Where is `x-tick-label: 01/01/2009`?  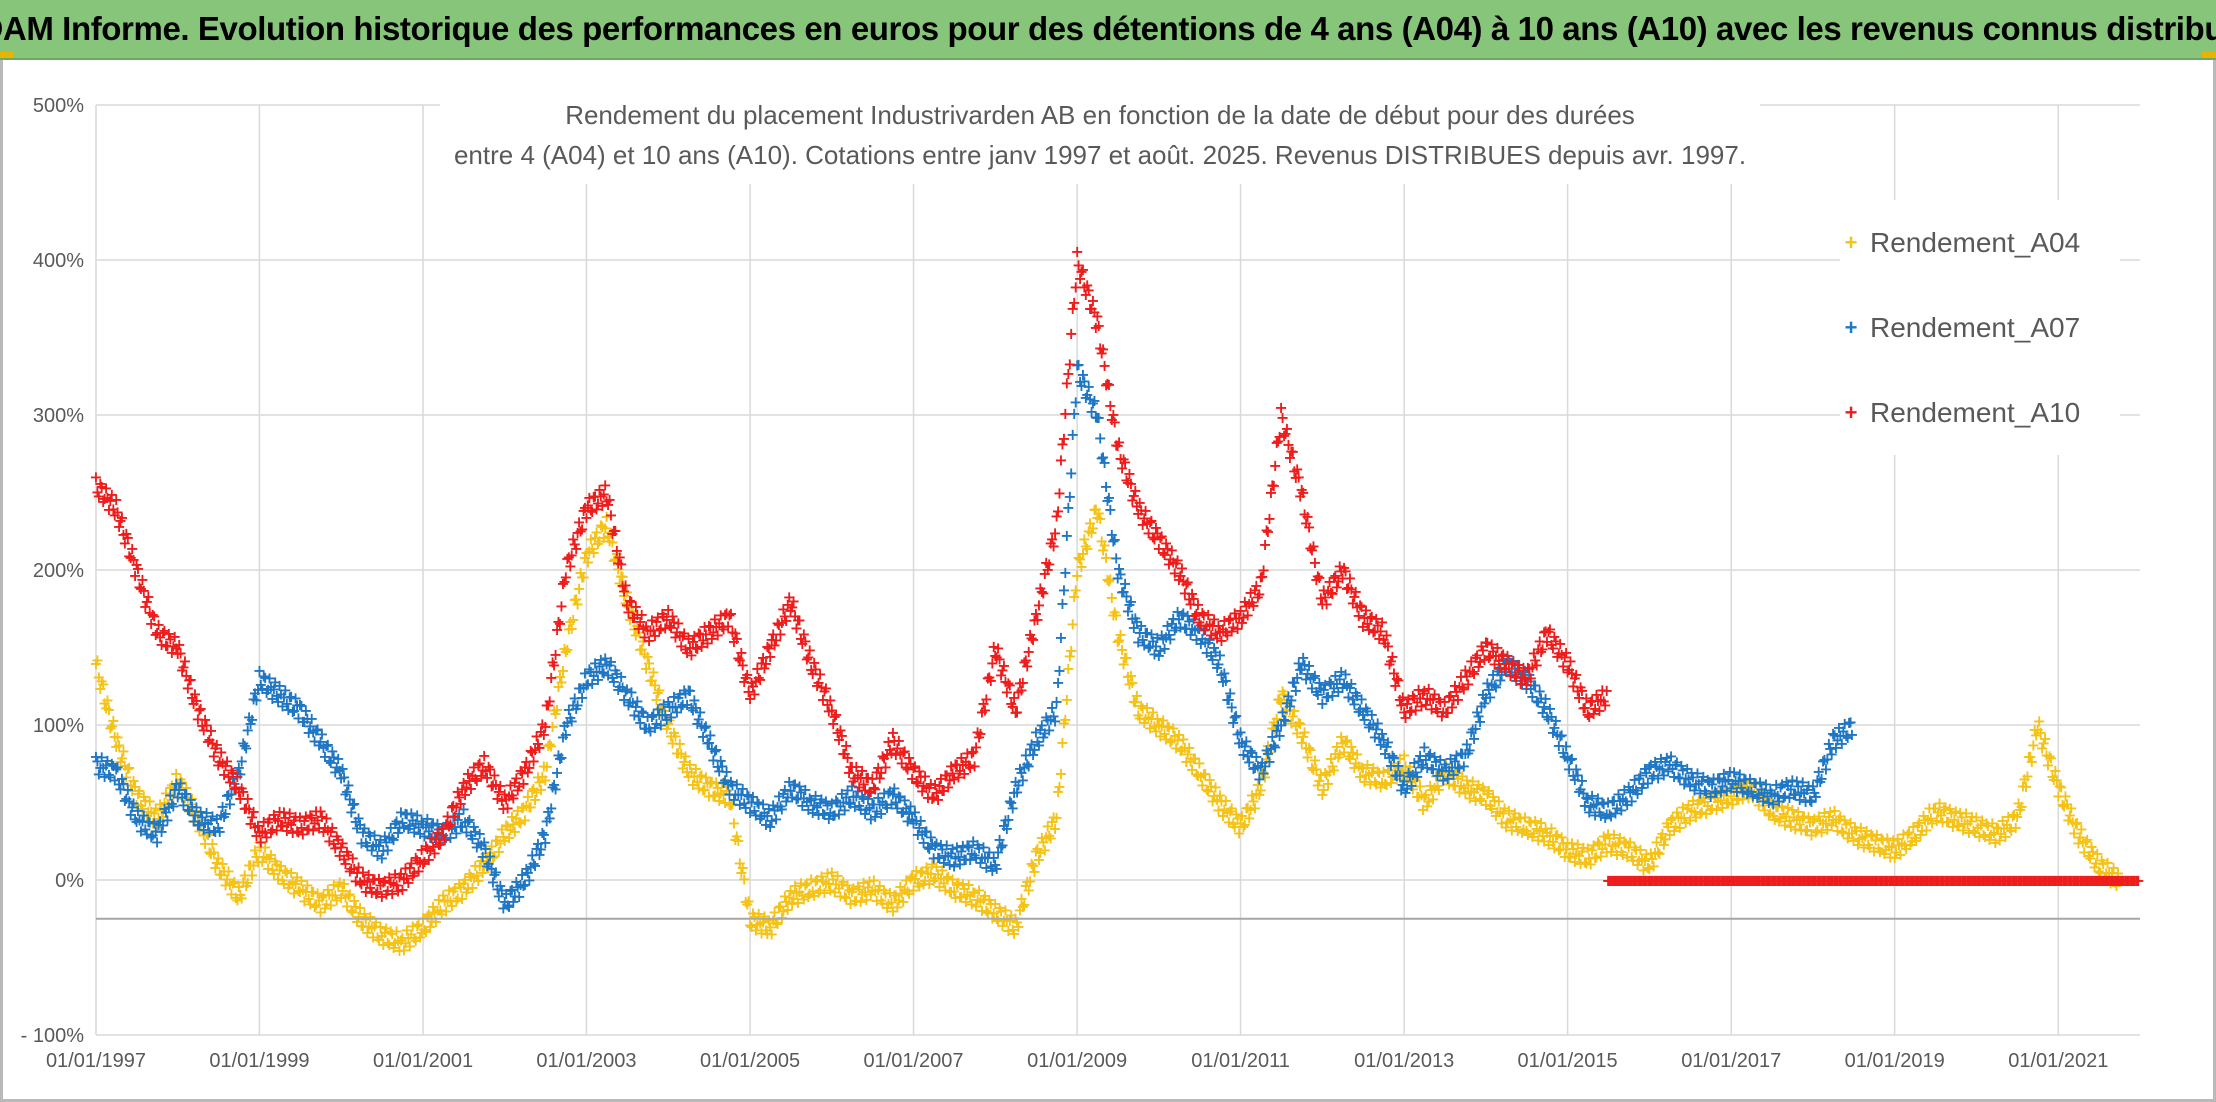
x-tick-label: 01/01/2009 is located at coordinates (1077, 1061).